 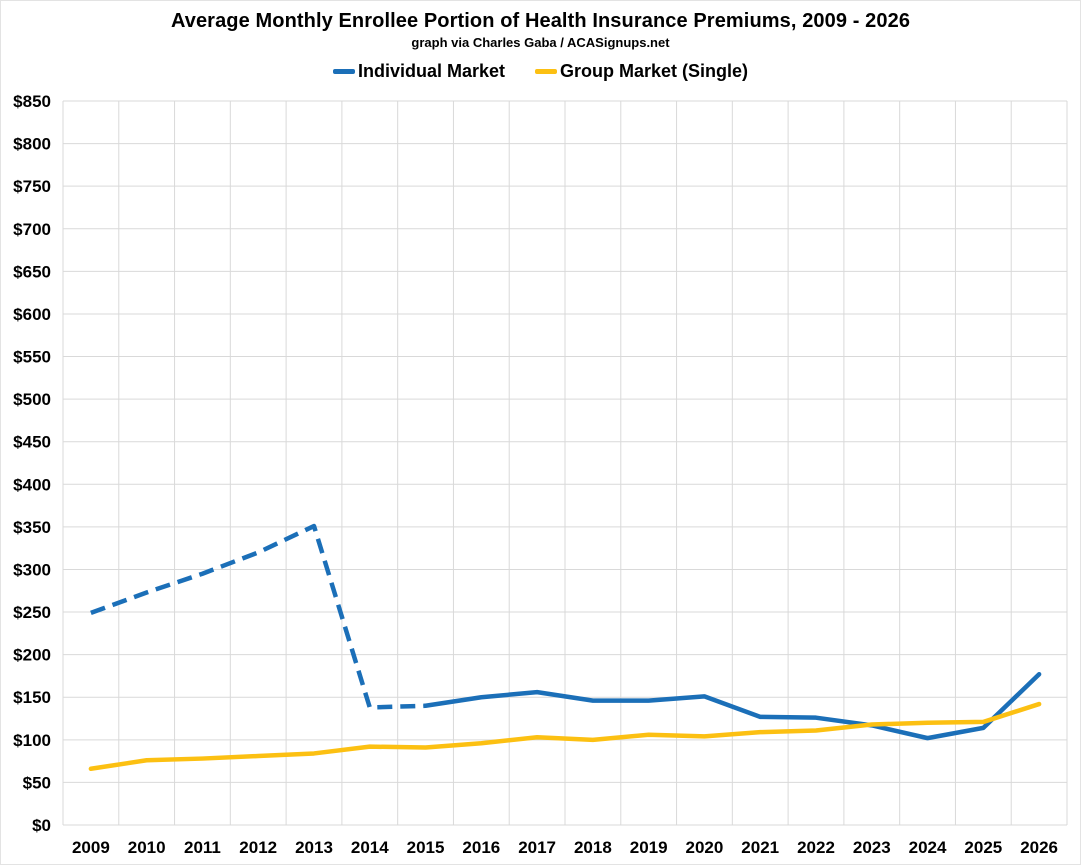 I want to click on y-axis-tick-label: $750, so click(x=32, y=186).